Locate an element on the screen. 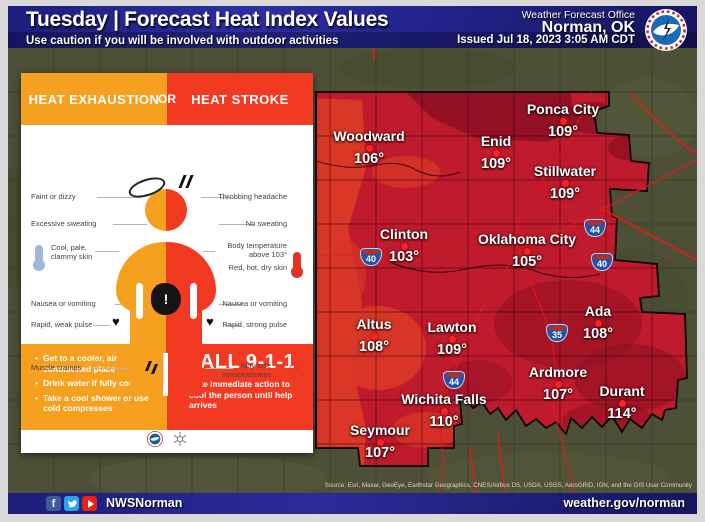 The height and width of the screenshot is (522, 705). infographic-header: HEAT EXHAUSTION HEAT STROKE OR is located at coordinates (167, 99).